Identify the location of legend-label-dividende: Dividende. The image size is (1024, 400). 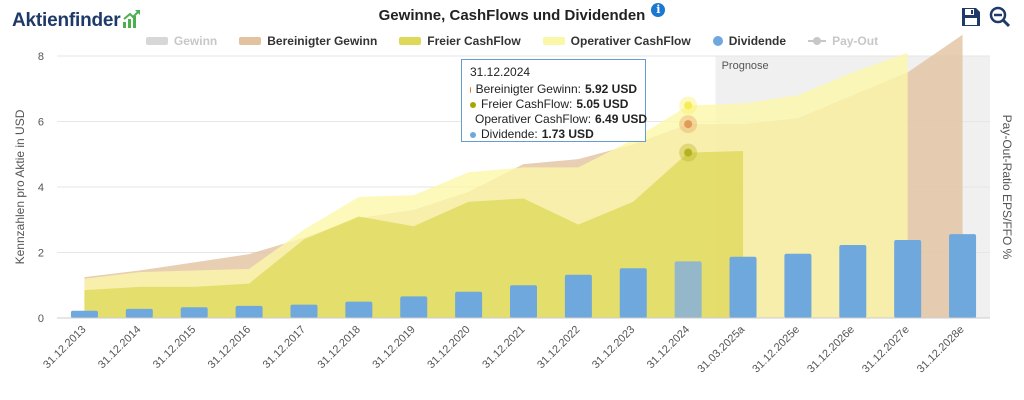
(757, 41).